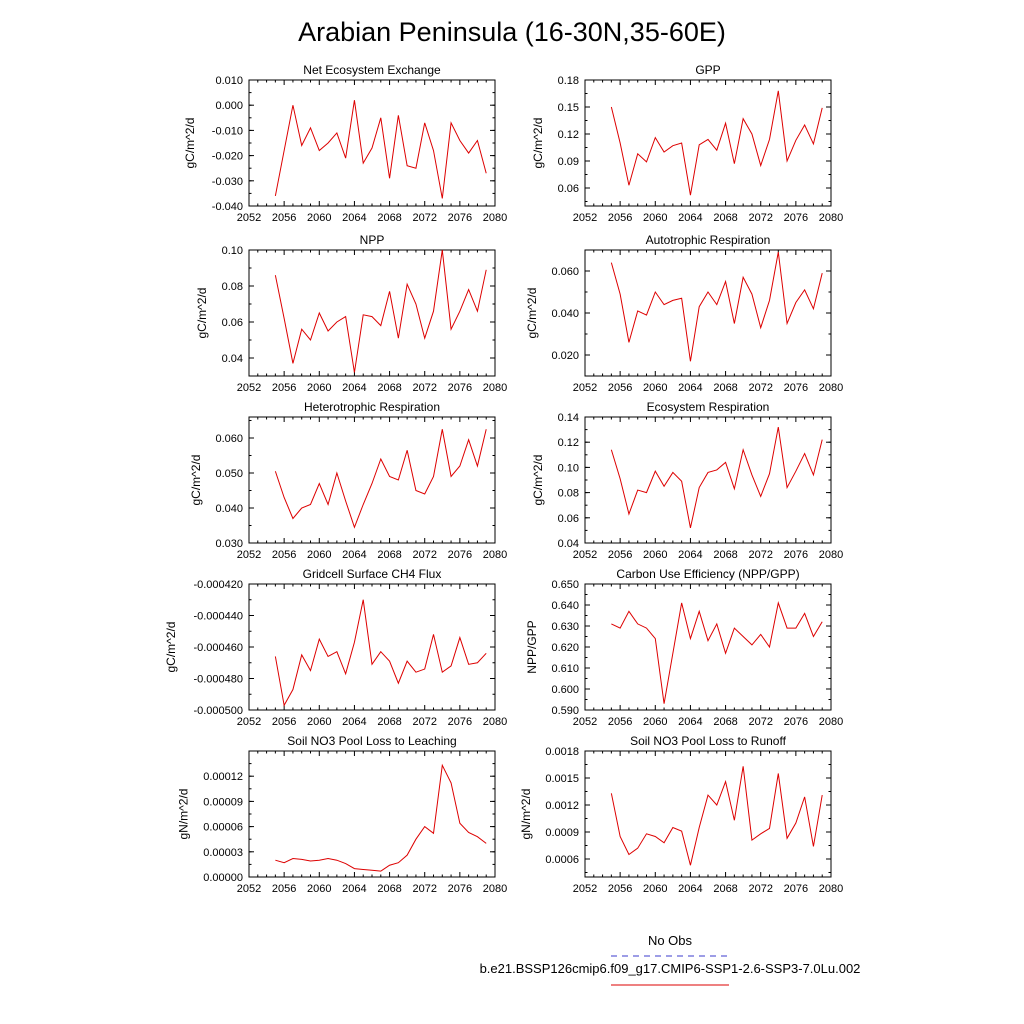  I want to click on panel-soil-no3-pool-loss-to-leaching-xtick-label: 2060, so click(319, 889).